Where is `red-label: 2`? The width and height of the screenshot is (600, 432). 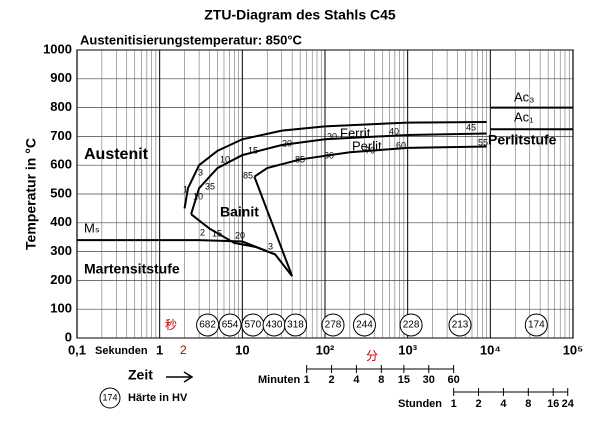 red-label: 2 is located at coordinates (183, 350).